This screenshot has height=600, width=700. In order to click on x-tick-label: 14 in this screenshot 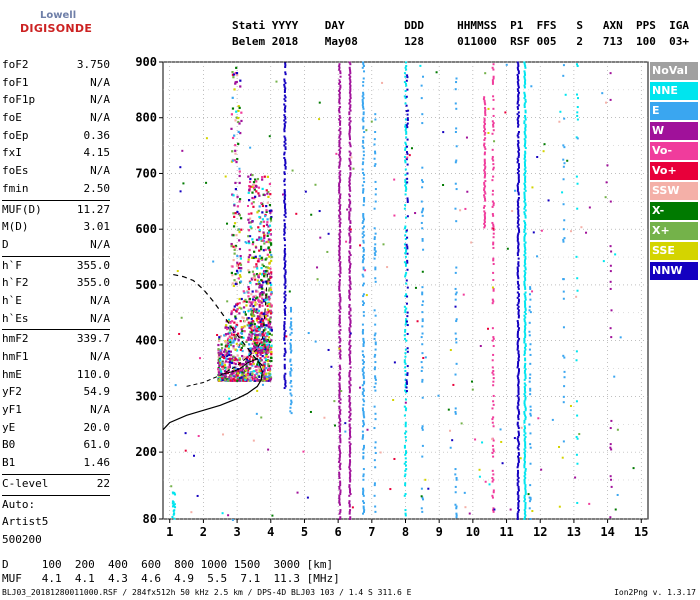, I will do `click(607, 532)`.